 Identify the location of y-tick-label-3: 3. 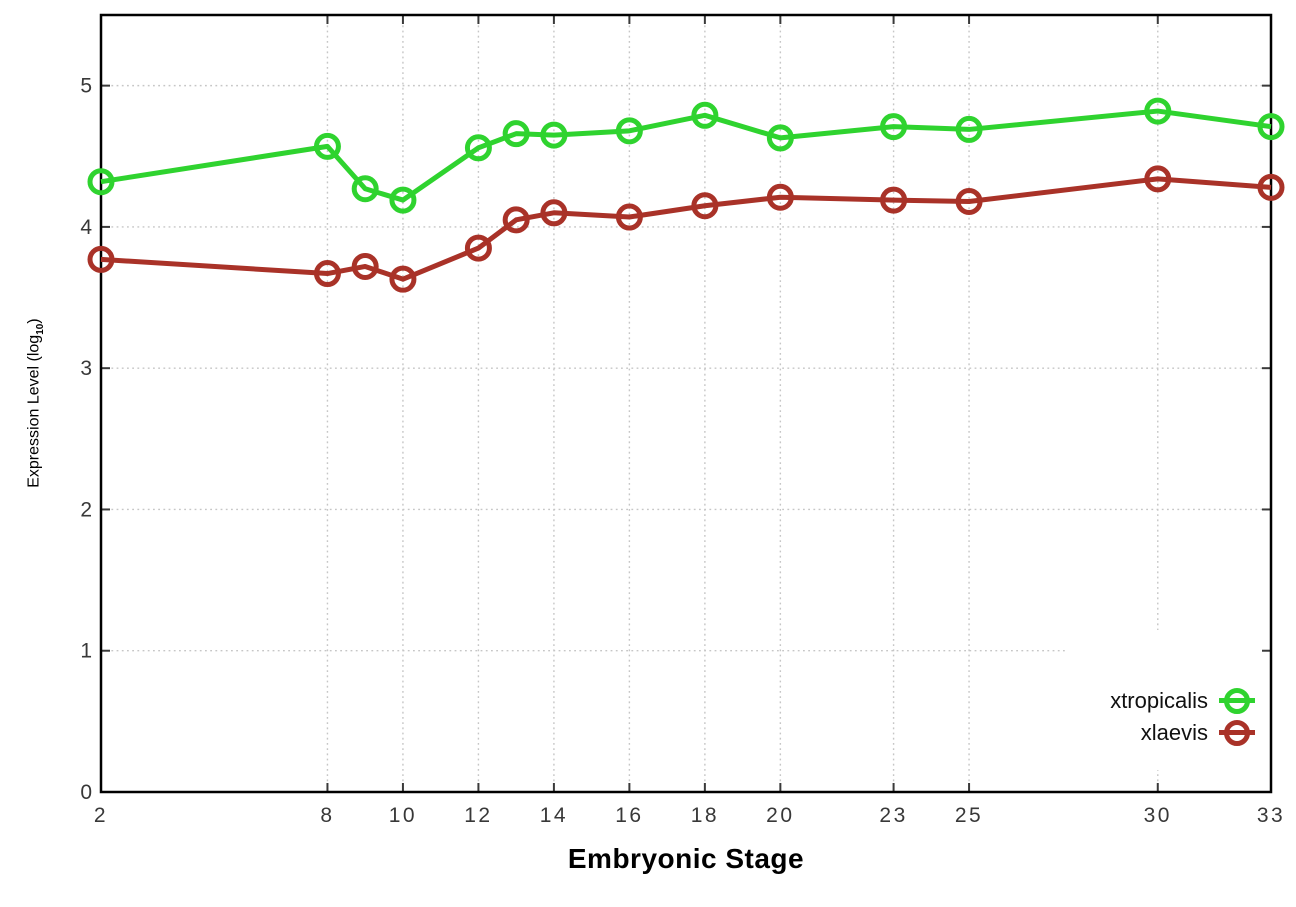
(86, 368).